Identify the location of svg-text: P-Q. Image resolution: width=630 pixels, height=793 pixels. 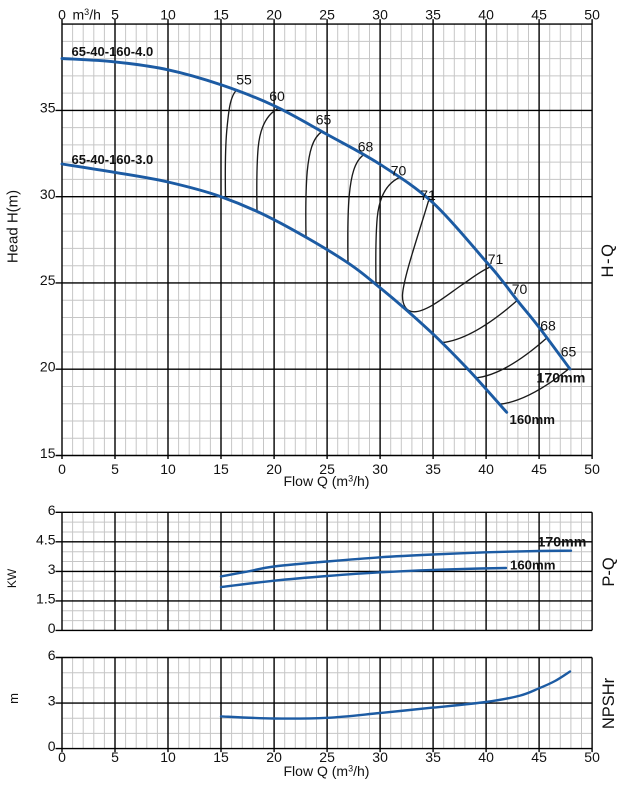
(609, 572).